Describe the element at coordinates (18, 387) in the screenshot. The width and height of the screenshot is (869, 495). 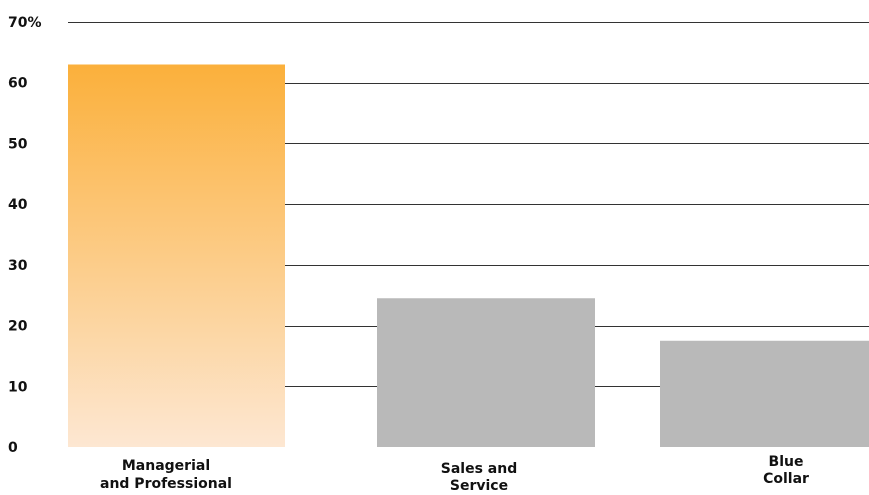
I see `y-tick-label: 10` at that location.